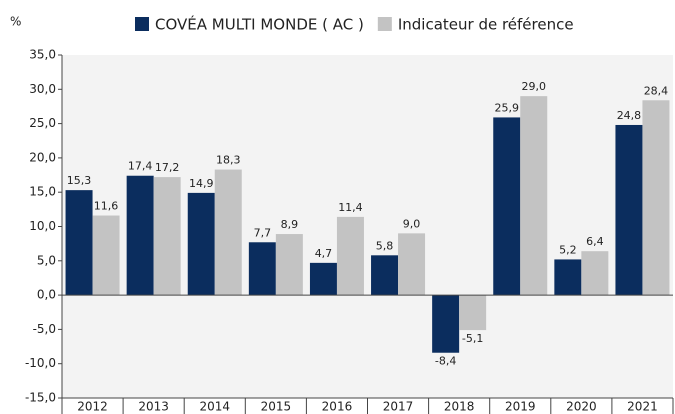 This screenshot has height=414, width=675. I want to click on value-label: 25,9, so click(507, 107).